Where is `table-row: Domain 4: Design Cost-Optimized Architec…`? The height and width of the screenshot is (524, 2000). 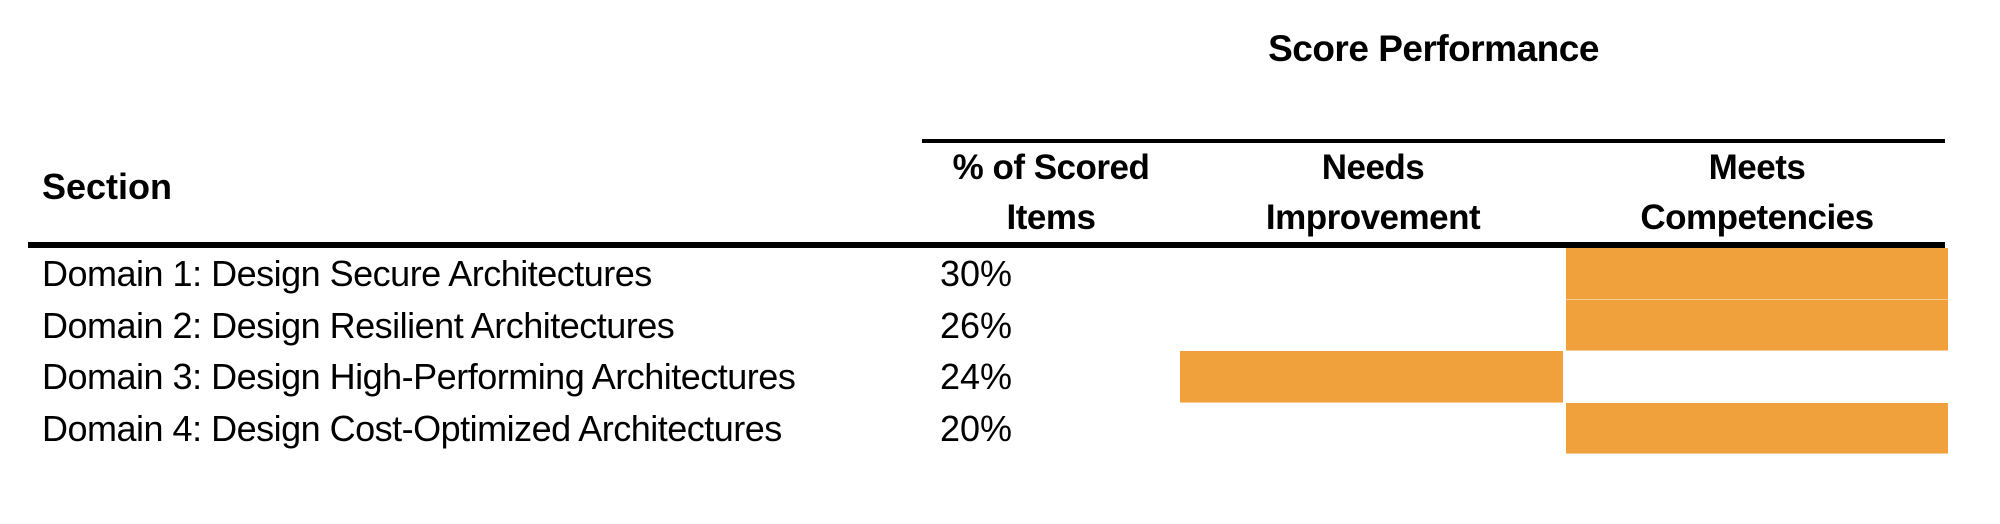
table-row: Domain 4: Design Cost-Optimized Architec… is located at coordinates (1000, 428).